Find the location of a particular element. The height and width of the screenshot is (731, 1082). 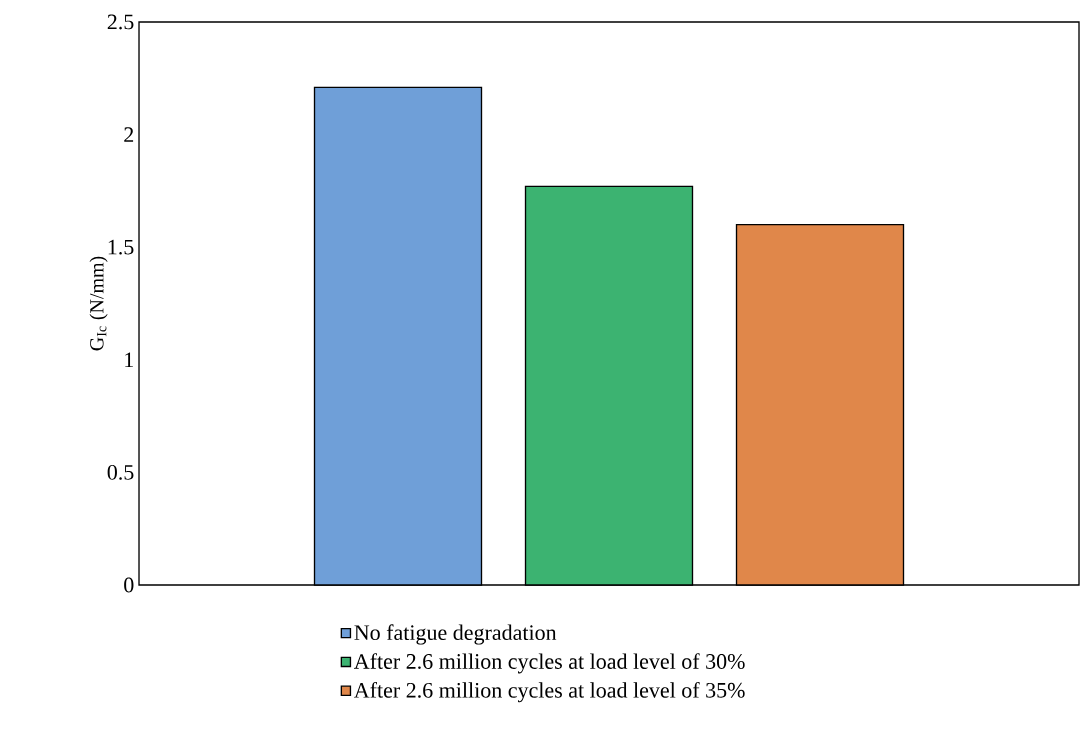

legend-label: No fatigue degradation is located at coordinates (455, 634).